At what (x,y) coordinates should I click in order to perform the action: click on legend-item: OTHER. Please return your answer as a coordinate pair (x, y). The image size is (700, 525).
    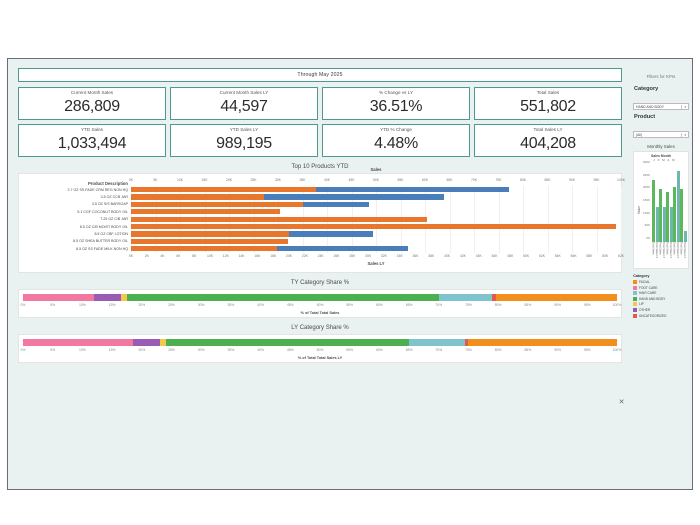
    Looking at the image, I should click on (661, 309).